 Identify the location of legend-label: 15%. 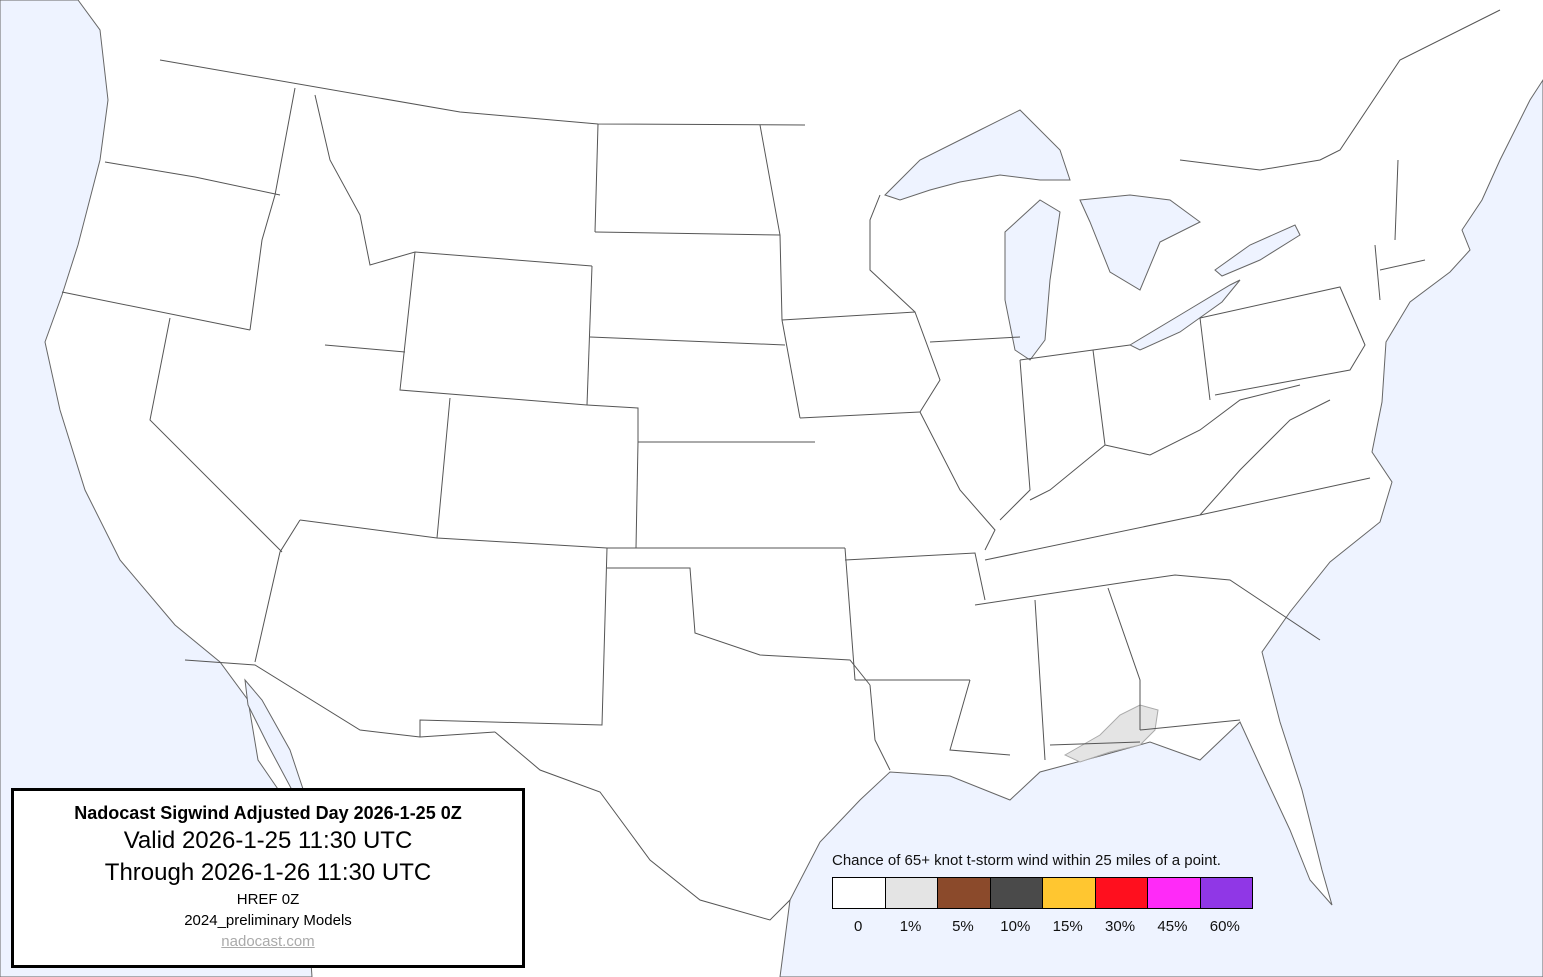
(1067, 926).